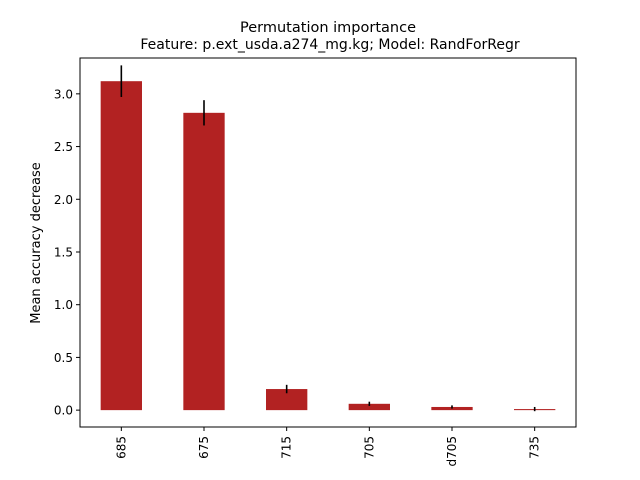 The height and width of the screenshot is (480, 640). I want to click on y-axis-label: Mean accuracy decrease, so click(36, 243).